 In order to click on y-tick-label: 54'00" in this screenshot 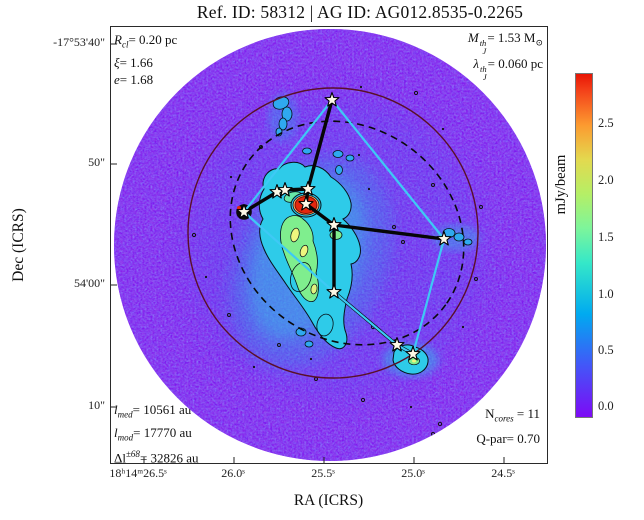, I will do `click(89, 283)`.